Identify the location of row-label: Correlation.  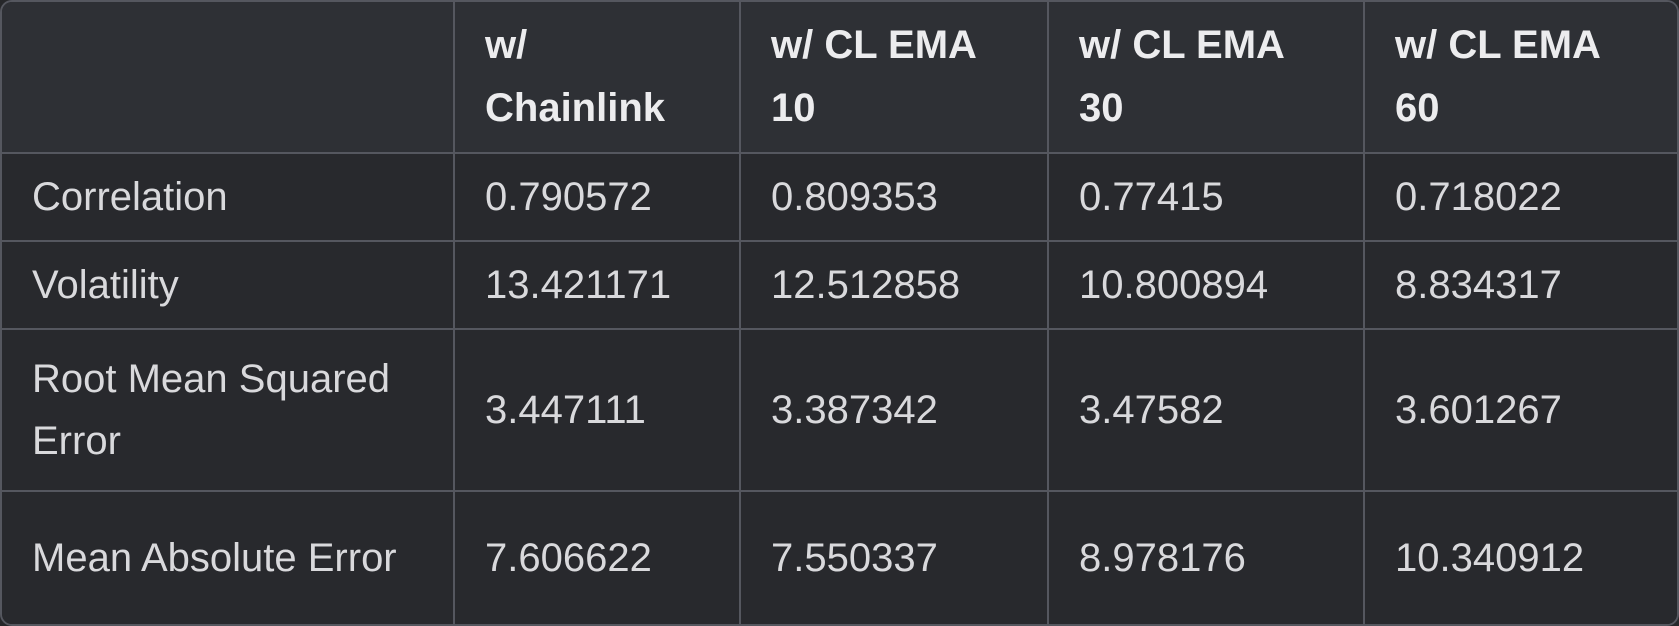
(228, 198).